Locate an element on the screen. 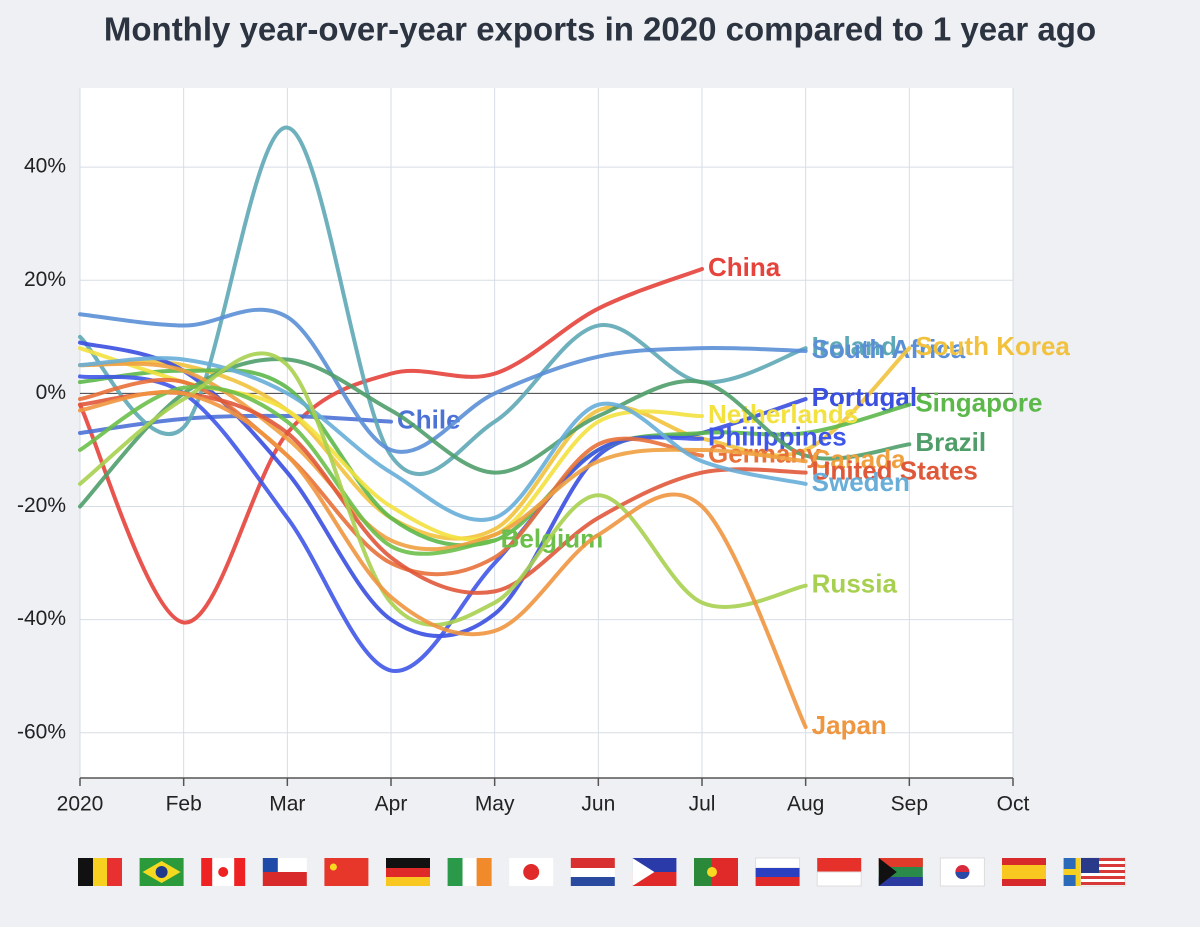 The width and height of the screenshot is (1200, 927). x-tick-label: Oct is located at coordinates (1013, 804).